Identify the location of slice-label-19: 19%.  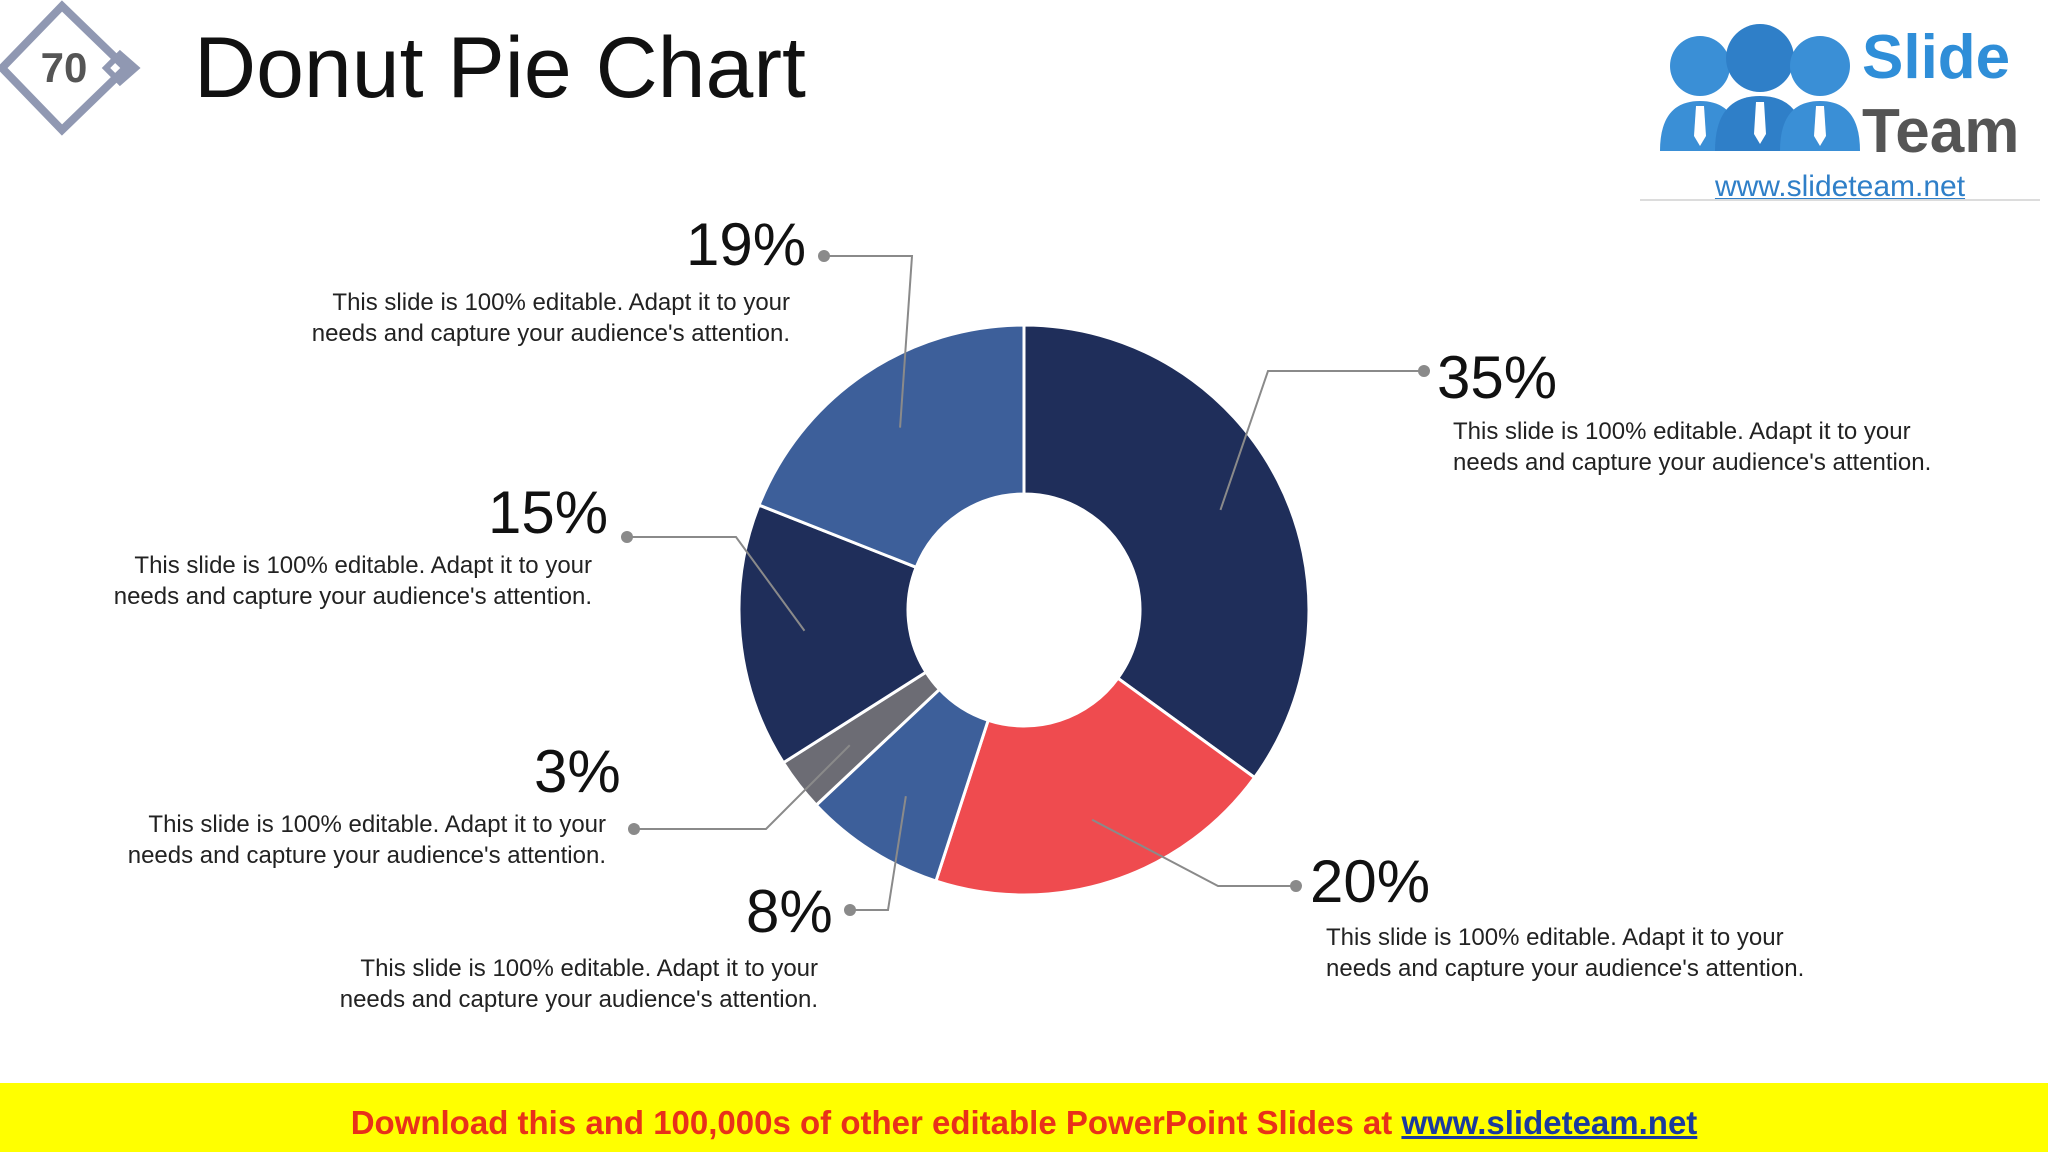
(746, 244).